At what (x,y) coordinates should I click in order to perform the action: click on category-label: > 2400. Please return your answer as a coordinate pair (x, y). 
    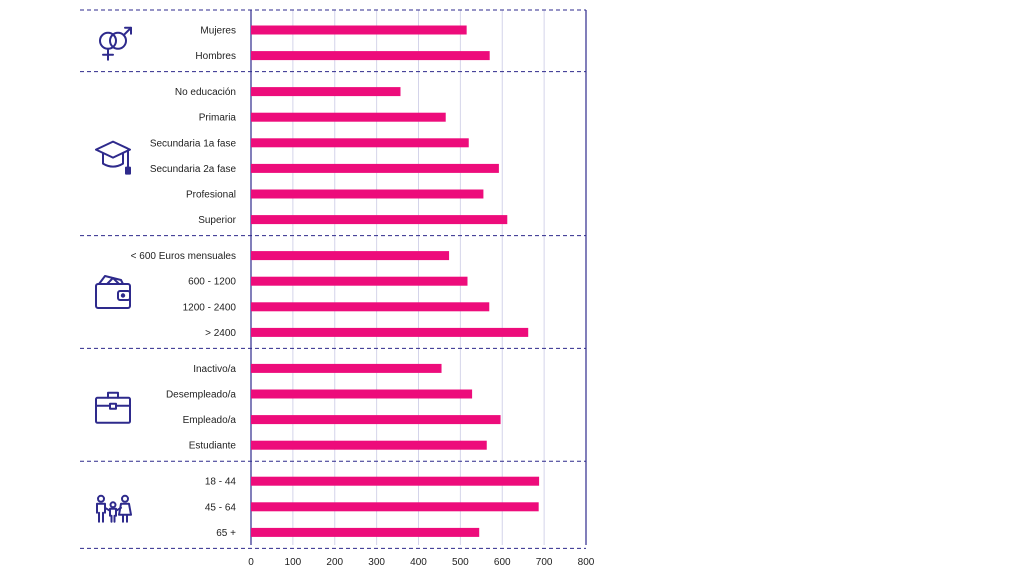
    Looking at the image, I should click on (220, 333).